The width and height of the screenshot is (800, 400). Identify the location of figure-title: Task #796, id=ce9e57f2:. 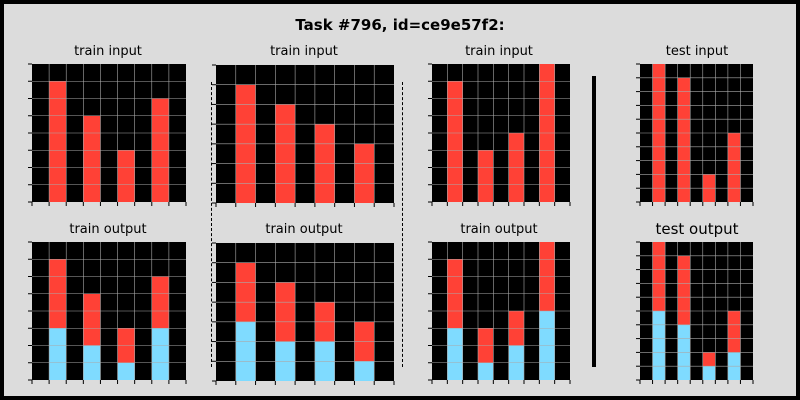
(400, 25).